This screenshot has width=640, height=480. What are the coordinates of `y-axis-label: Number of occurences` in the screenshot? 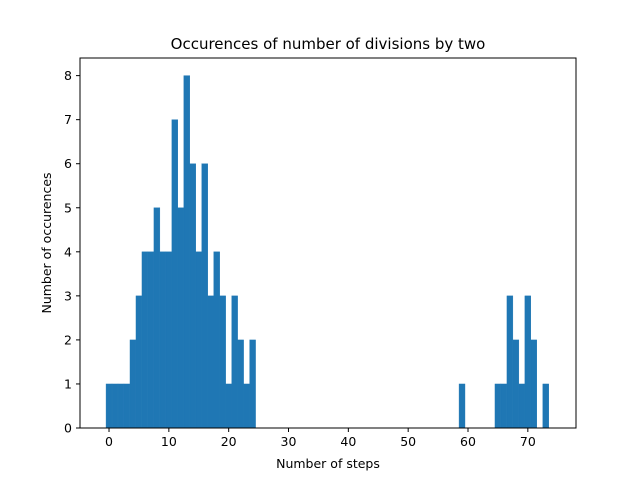 It's located at (46, 242).